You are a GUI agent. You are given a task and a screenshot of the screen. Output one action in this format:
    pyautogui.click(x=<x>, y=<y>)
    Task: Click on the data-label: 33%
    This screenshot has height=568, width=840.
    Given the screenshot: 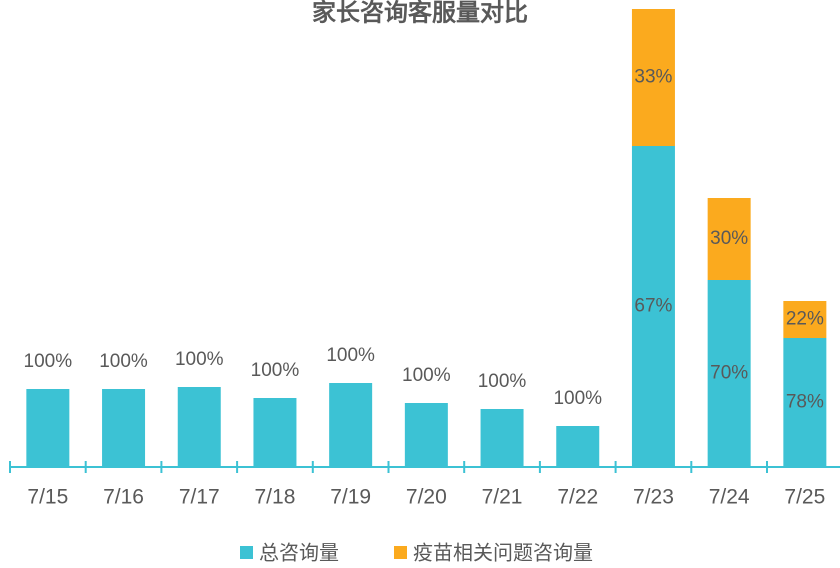 What is the action you would take?
    pyautogui.click(x=653, y=77)
    